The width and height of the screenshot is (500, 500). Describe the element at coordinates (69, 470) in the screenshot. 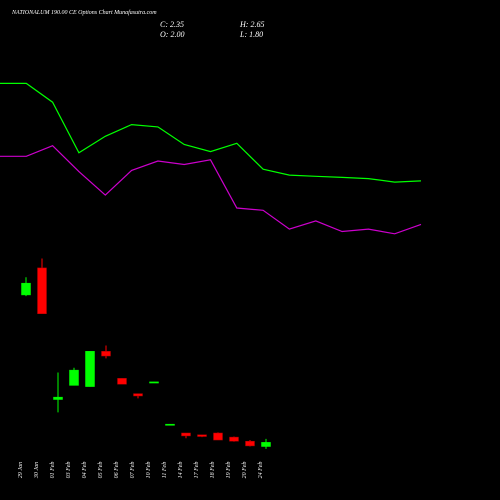

I see `x-tick-label: 03 Feb` at that location.